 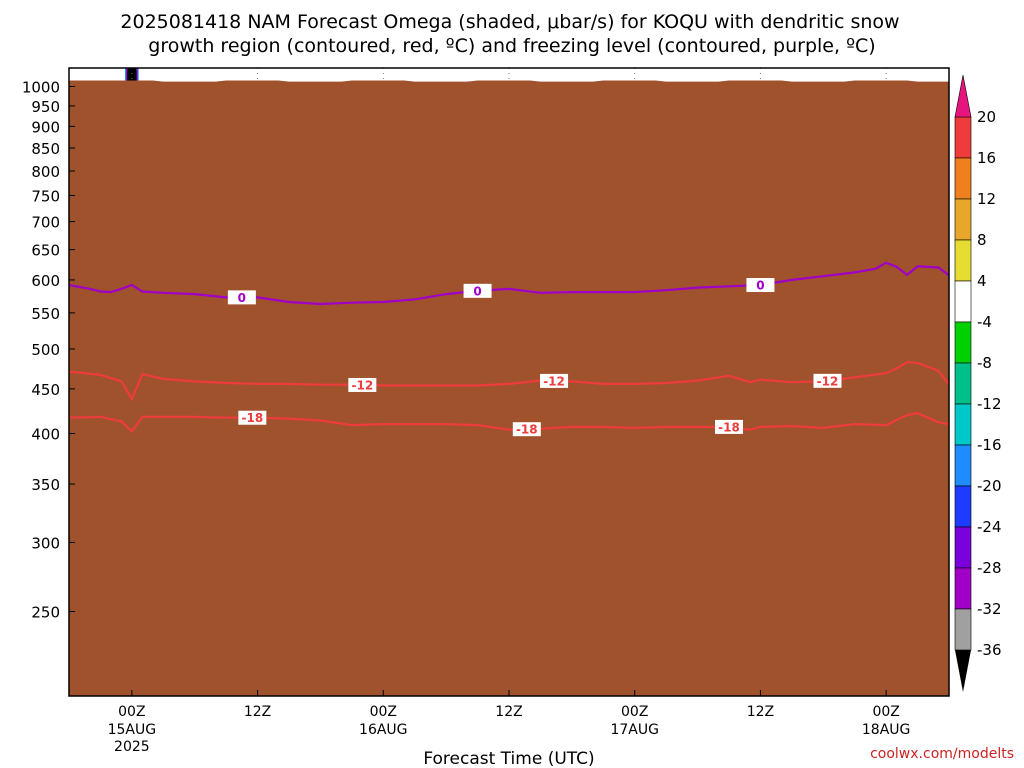 What do you see at coordinates (989, 445) in the screenshot?
I see `colorbar-label: -16` at bounding box center [989, 445].